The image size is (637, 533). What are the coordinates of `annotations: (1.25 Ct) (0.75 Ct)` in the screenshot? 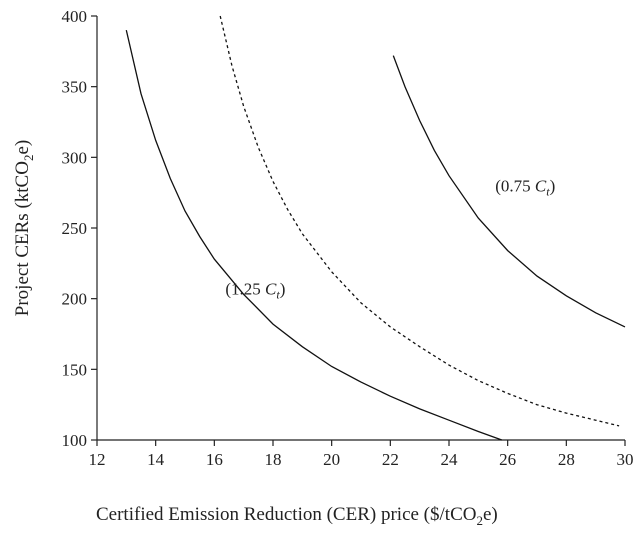 It's located at (390, 238).